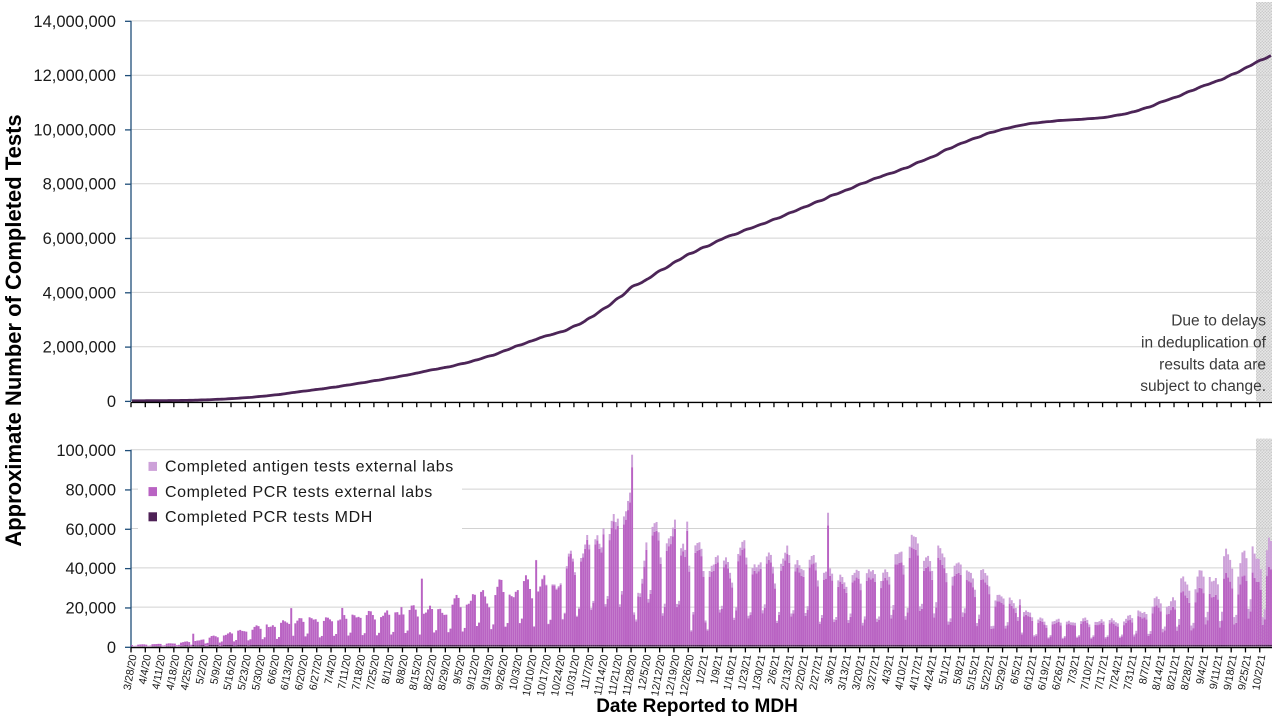 The image size is (1280, 720). I want to click on svg-text: 7/4/20, so click(331, 670).